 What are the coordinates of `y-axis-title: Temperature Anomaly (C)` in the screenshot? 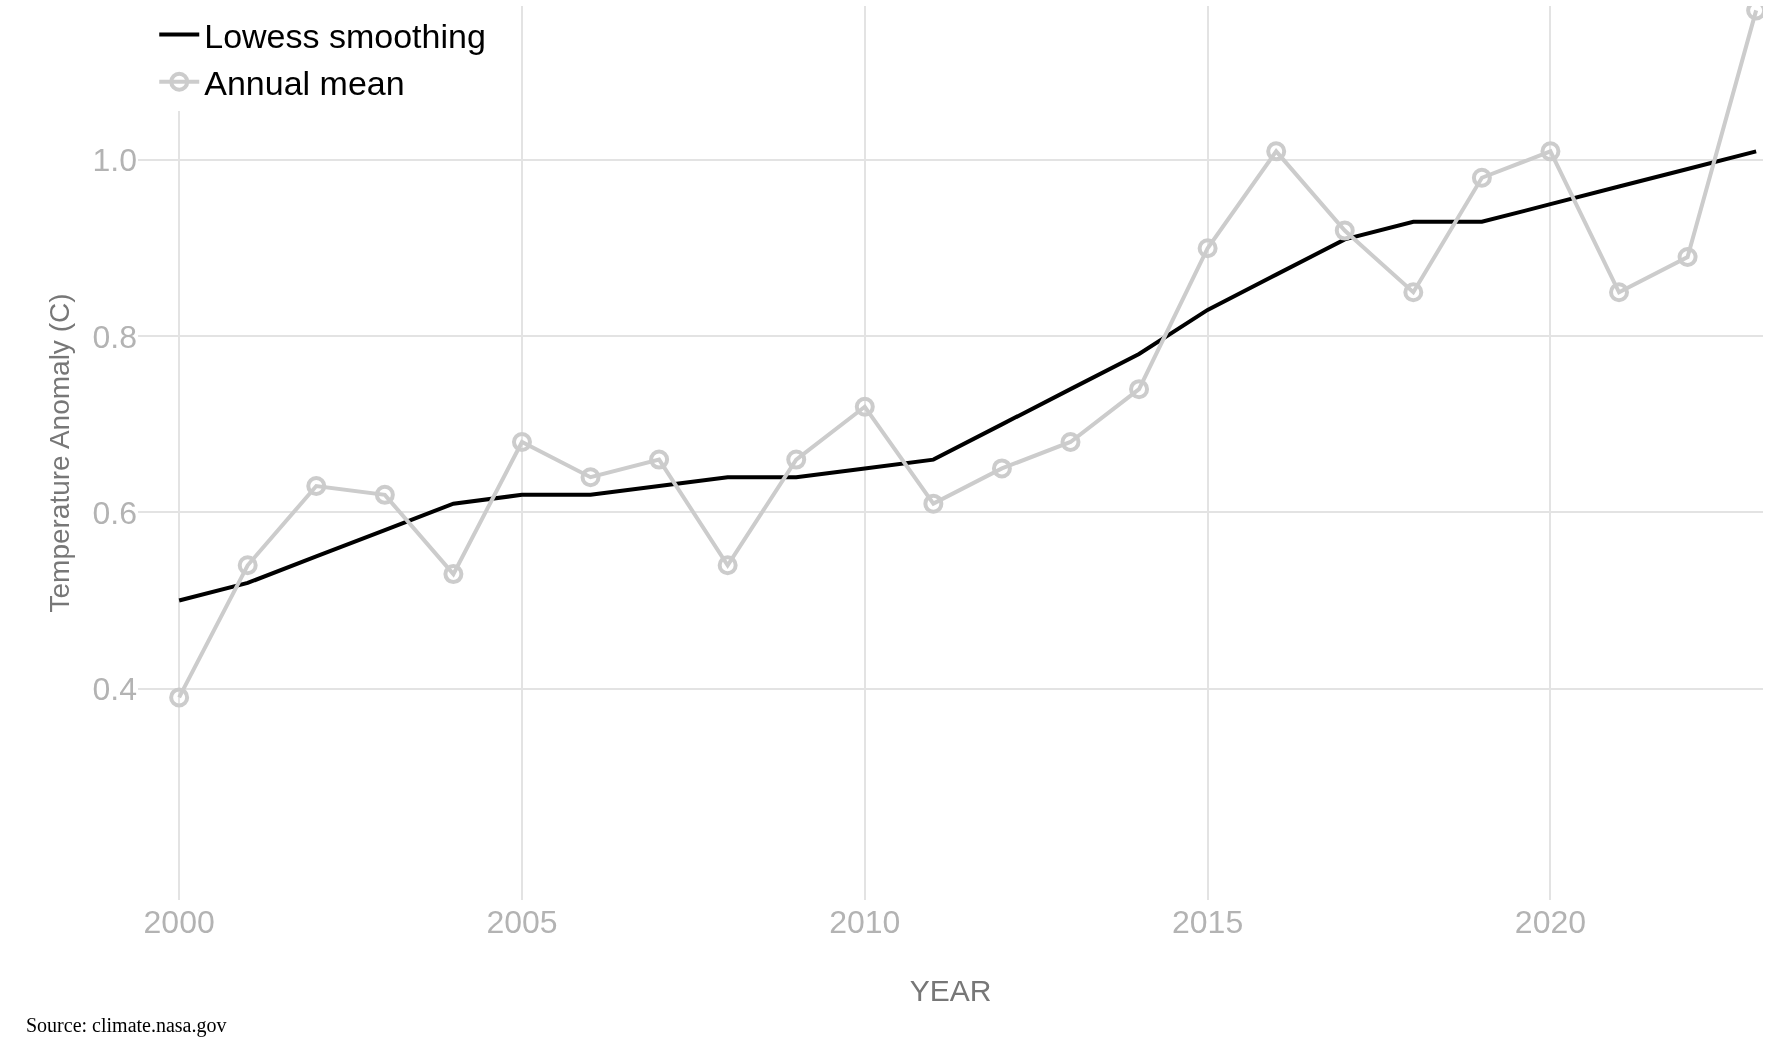 It's located at (60, 453).